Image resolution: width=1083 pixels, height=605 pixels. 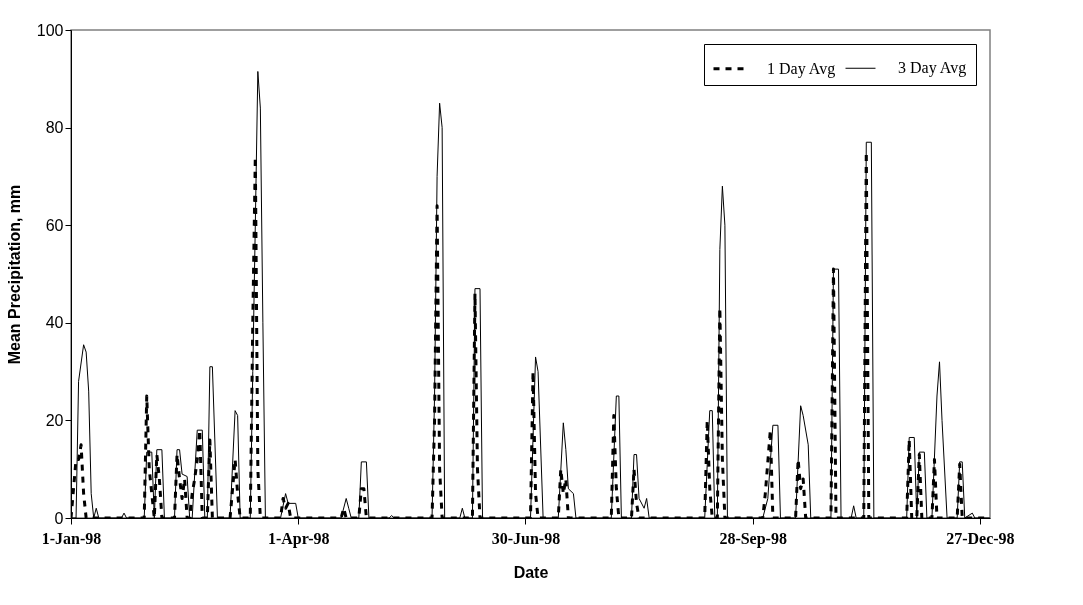 What do you see at coordinates (14, 274) in the screenshot?
I see `y-axis-title: Mean Precipitation, mm` at bounding box center [14, 274].